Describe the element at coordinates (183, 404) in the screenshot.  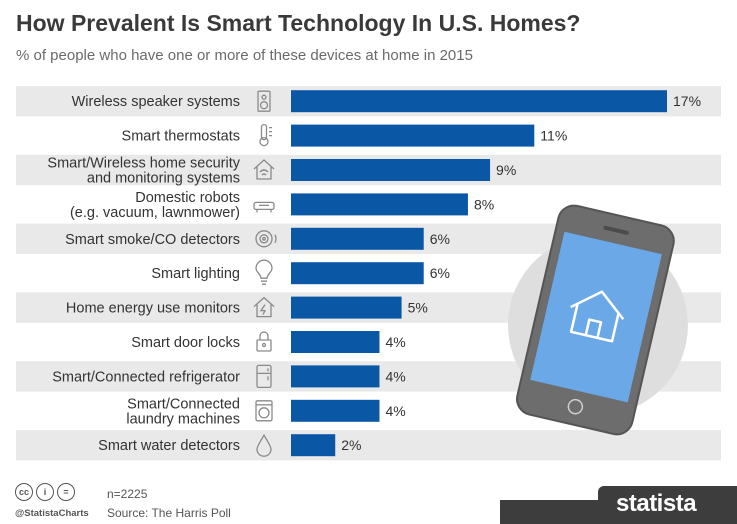
I see `category-label: Smart/Connected` at that location.